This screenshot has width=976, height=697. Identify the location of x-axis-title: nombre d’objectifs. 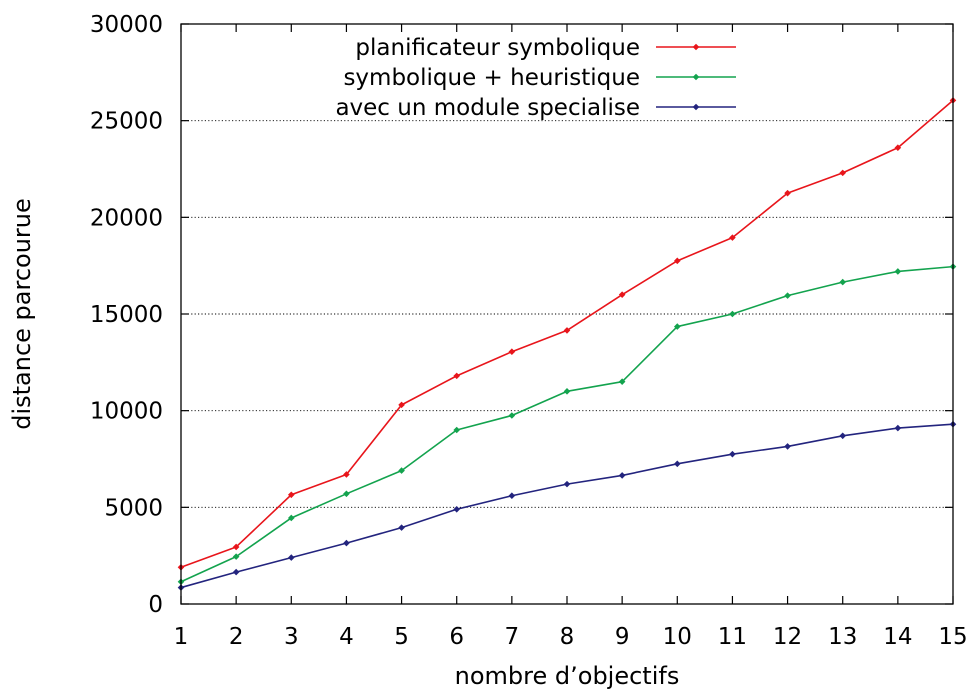
(567, 676).